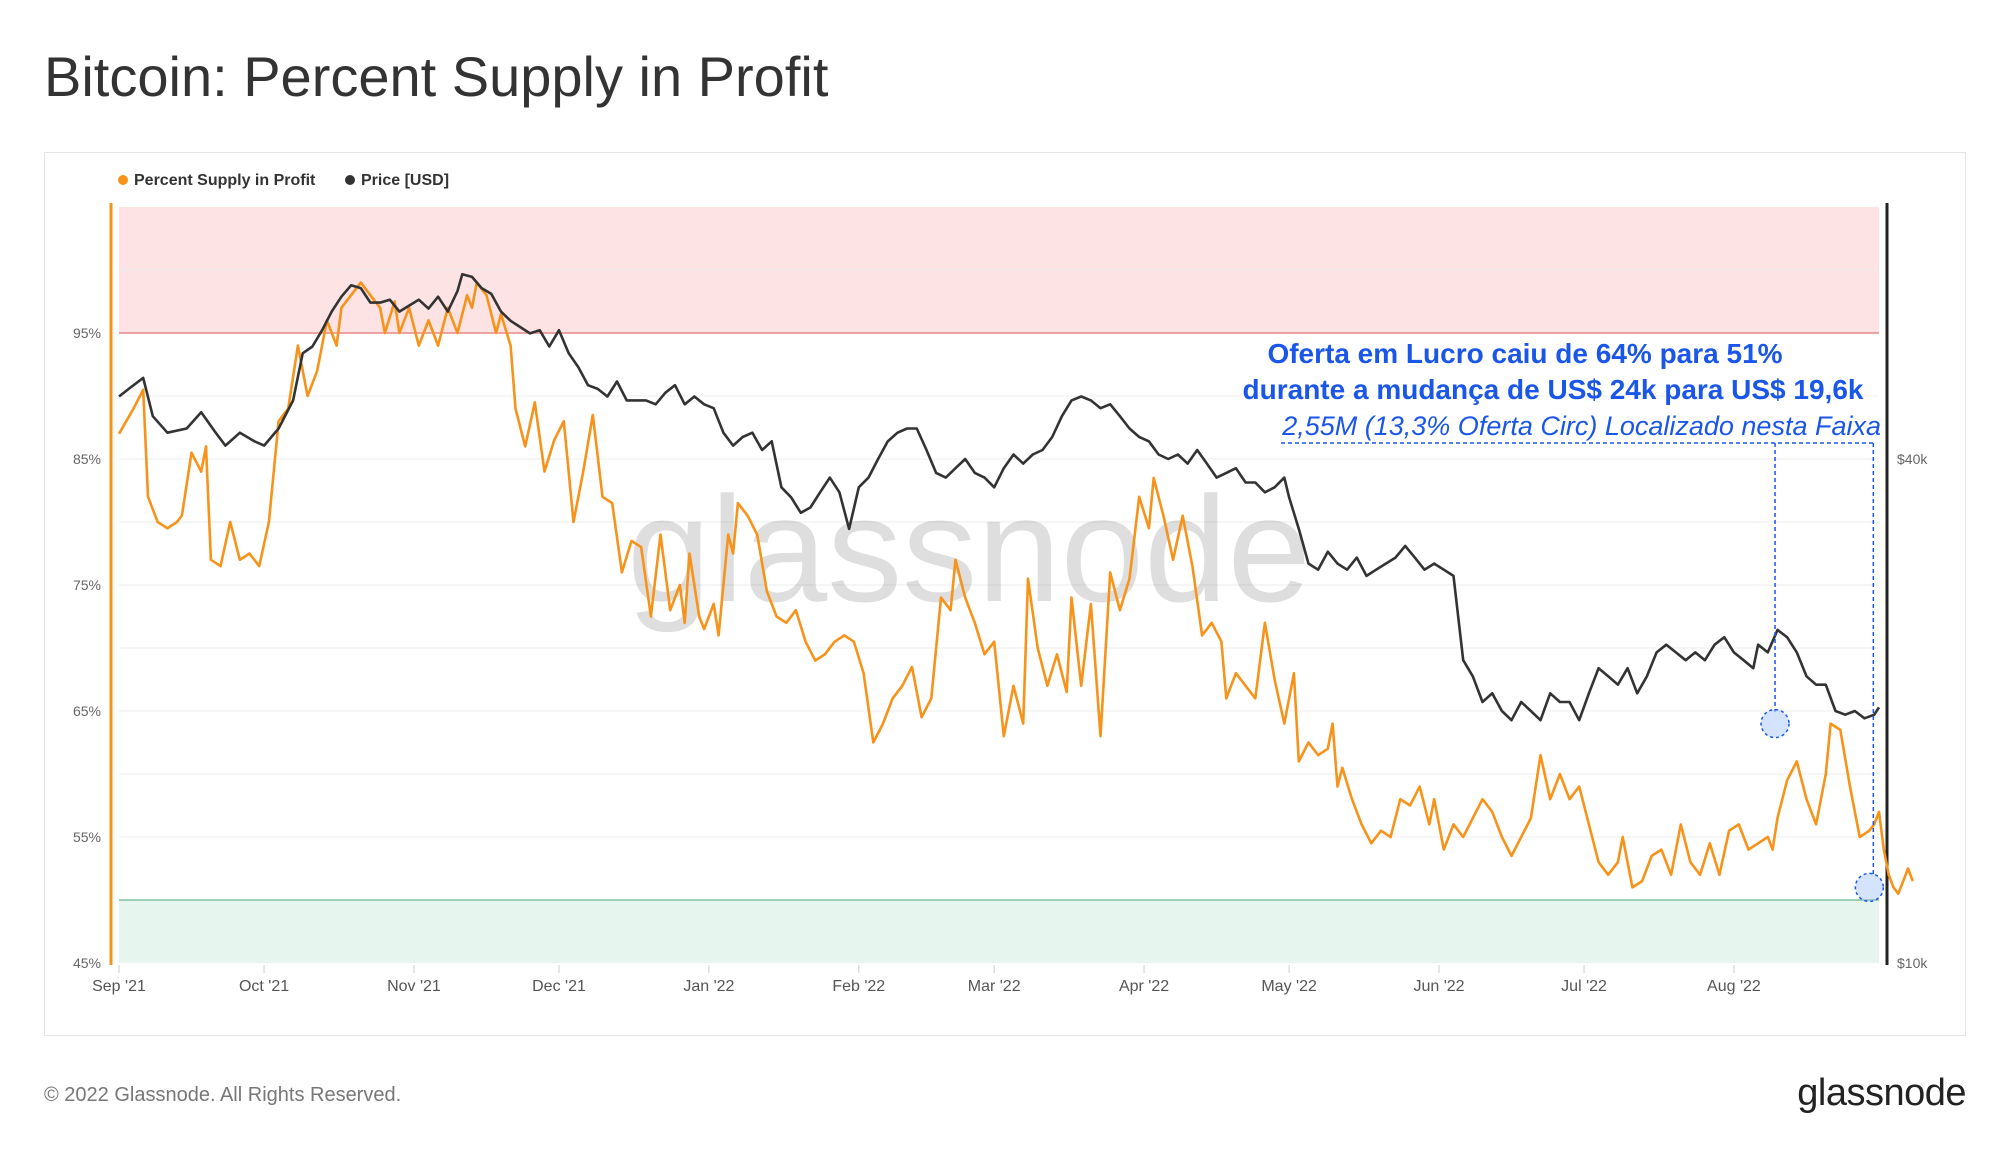  I want to click on x-tick-label: Oct '21, so click(264, 986).